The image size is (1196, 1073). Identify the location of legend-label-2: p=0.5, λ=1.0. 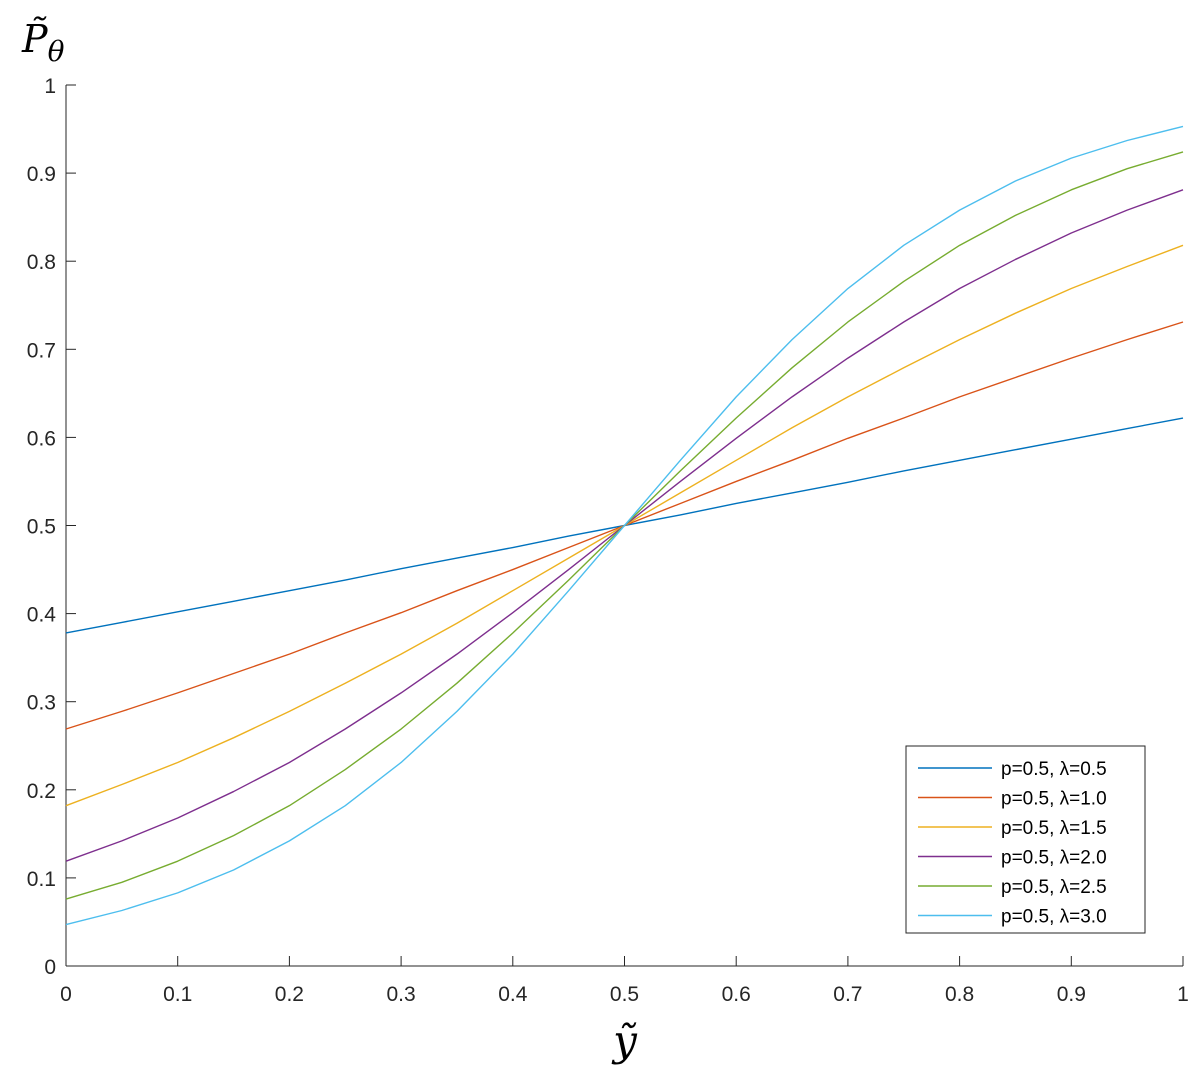
(1054, 799).